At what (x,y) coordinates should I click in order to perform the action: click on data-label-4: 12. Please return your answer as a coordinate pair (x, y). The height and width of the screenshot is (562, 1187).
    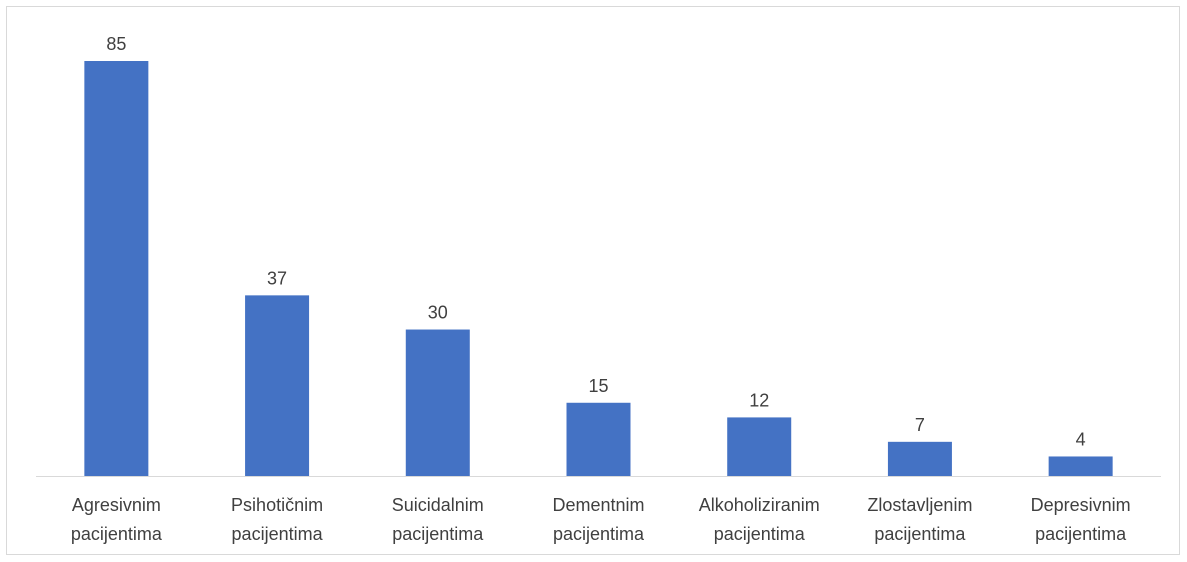
    Looking at the image, I should click on (759, 400).